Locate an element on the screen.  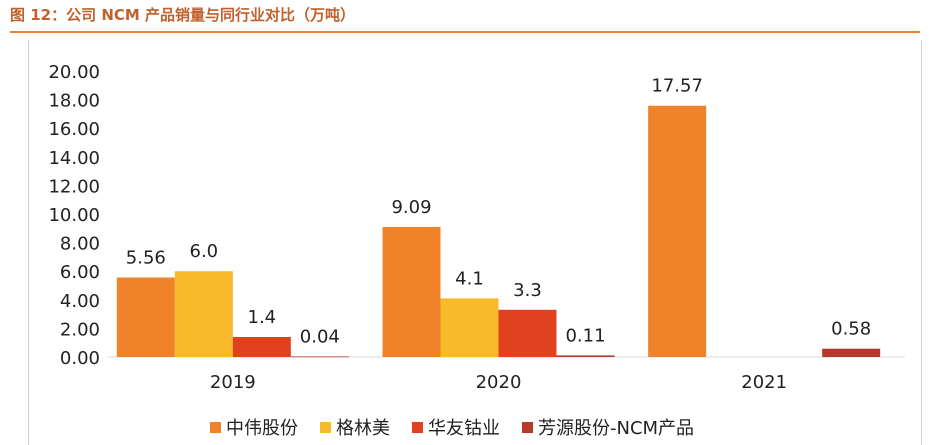
bar-4-2020 is located at coordinates (585, 356).